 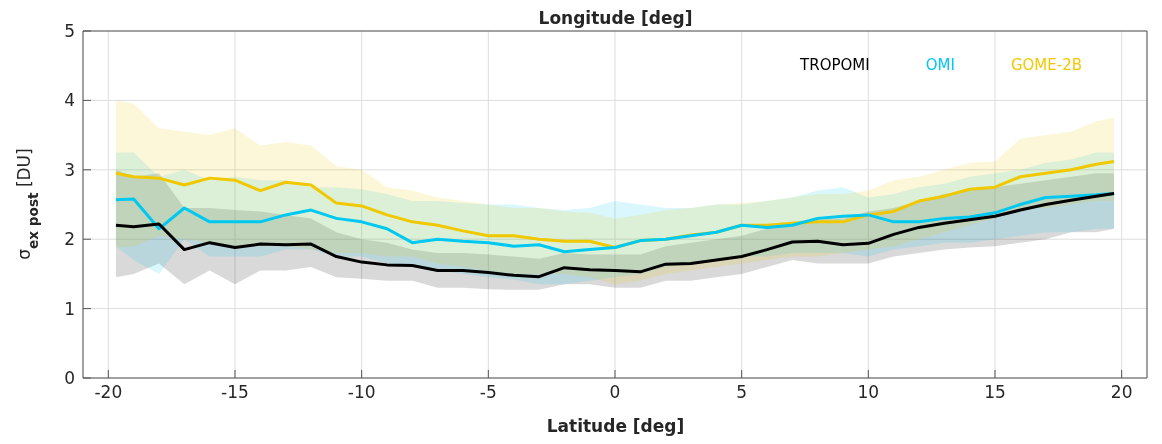 What do you see at coordinates (69, 308) in the screenshot?
I see `y-tick-label: 1` at bounding box center [69, 308].